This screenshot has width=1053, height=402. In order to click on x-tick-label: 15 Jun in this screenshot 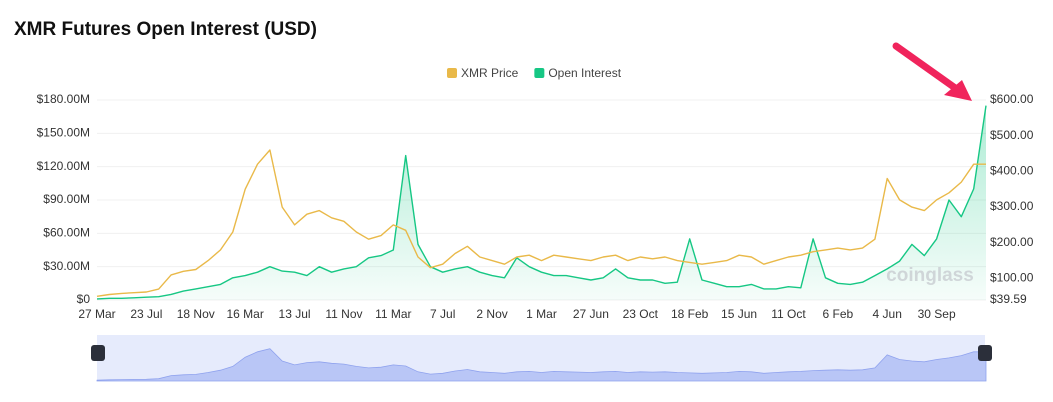, I will do `click(739, 314)`.